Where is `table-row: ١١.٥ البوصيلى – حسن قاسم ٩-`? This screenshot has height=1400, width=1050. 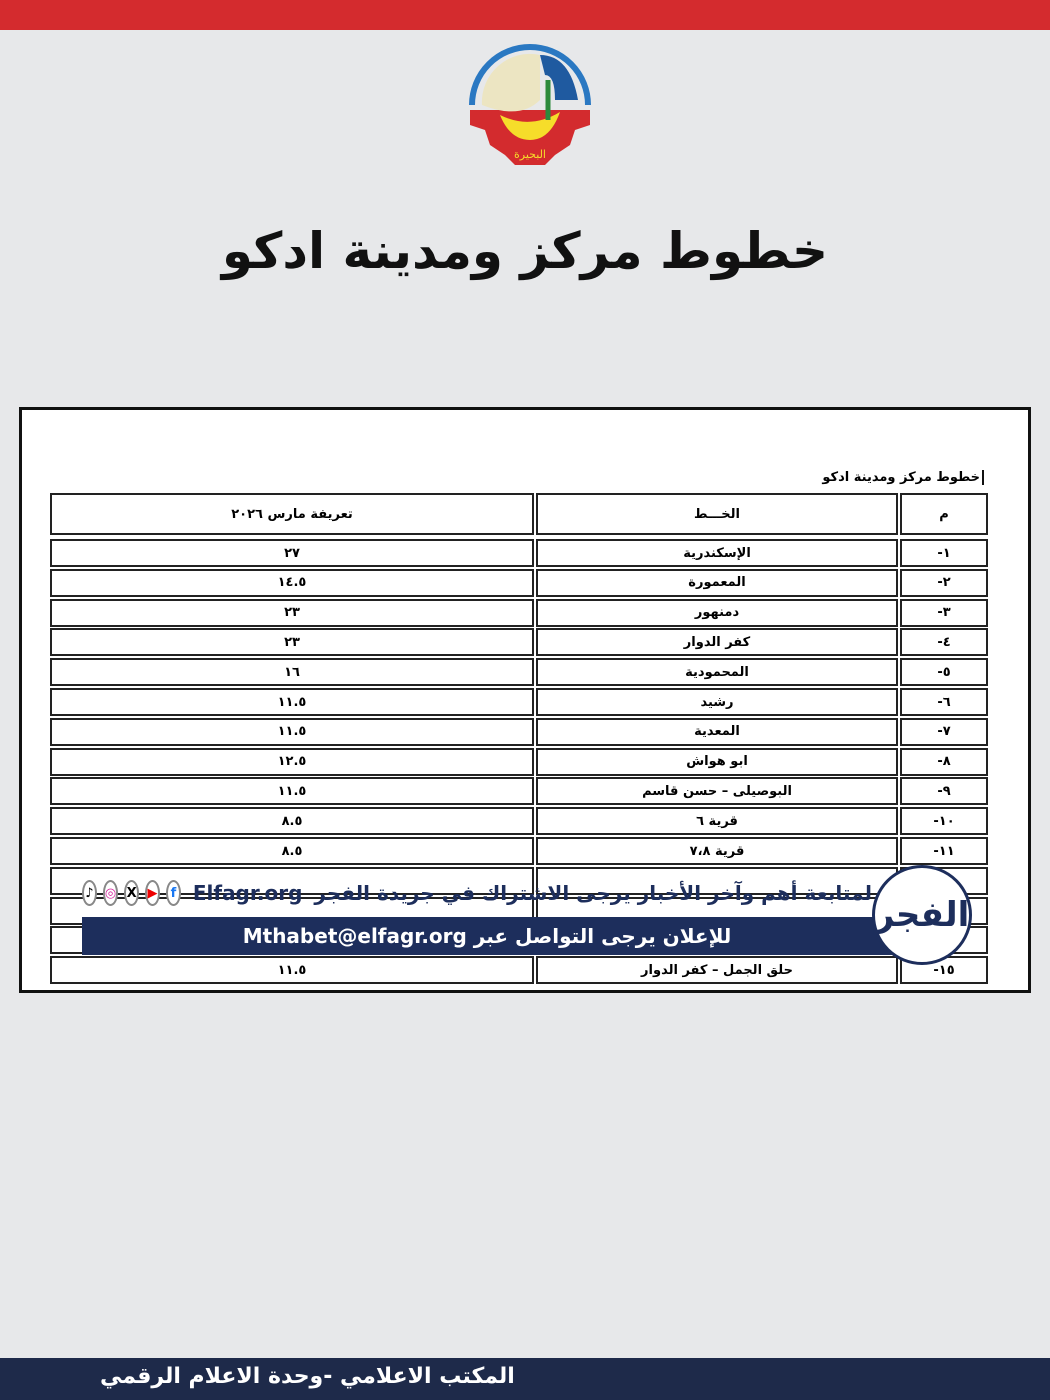 table-row: ١١.٥ البوصيلى – حسن قاسم ٩- is located at coordinates (519, 792).